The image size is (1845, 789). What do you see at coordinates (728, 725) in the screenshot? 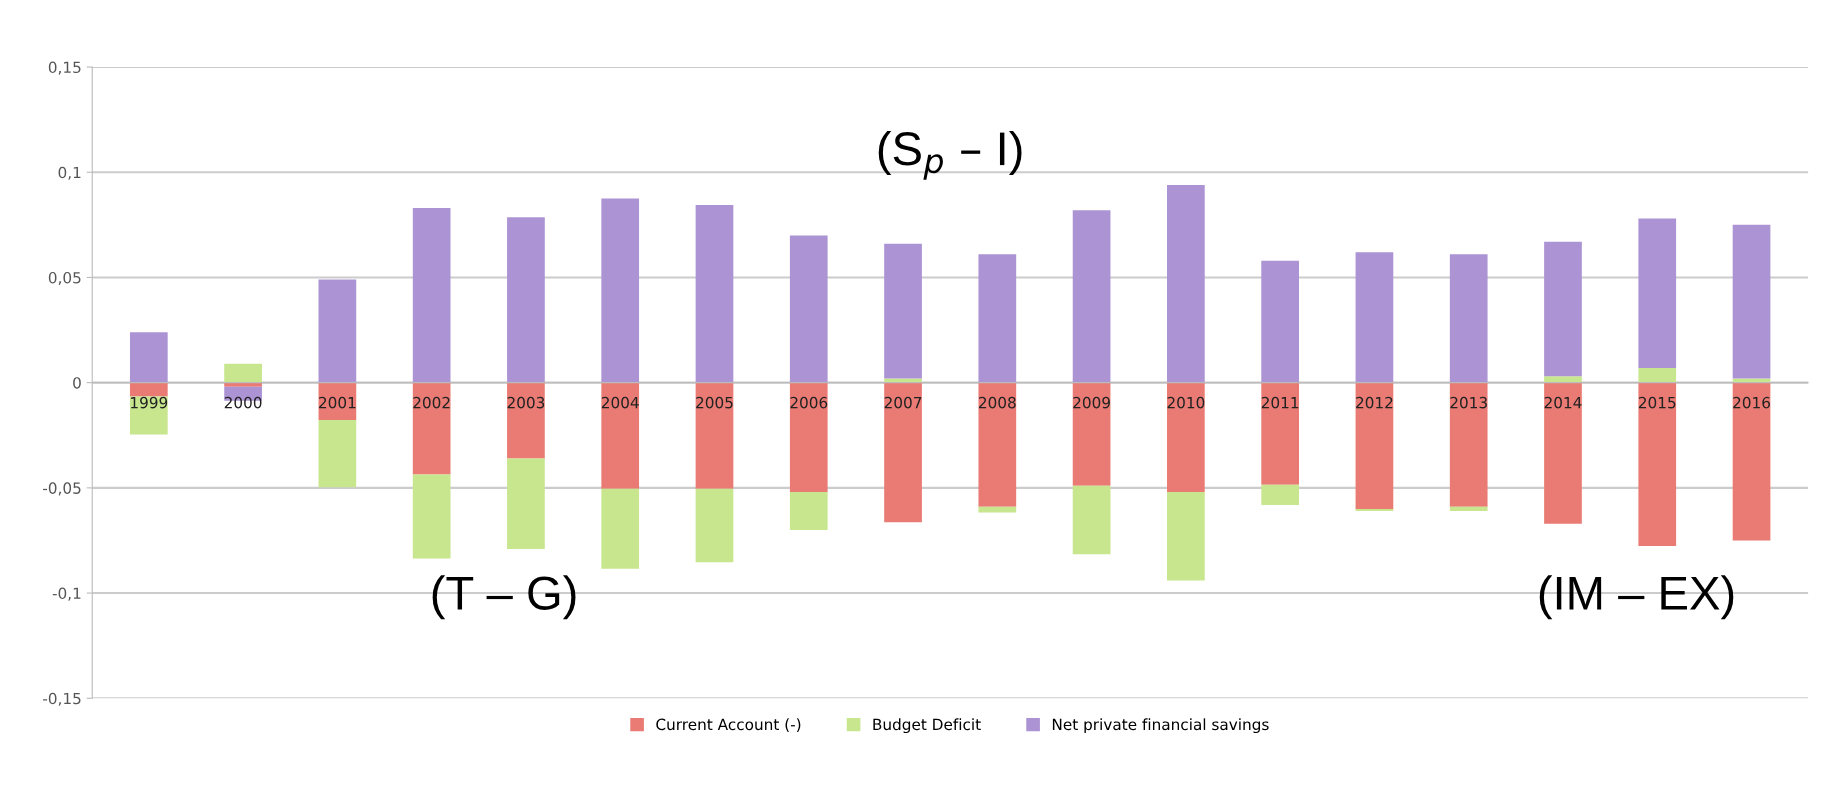
I see `legend-label: Current Account (-)` at bounding box center [728, 725].